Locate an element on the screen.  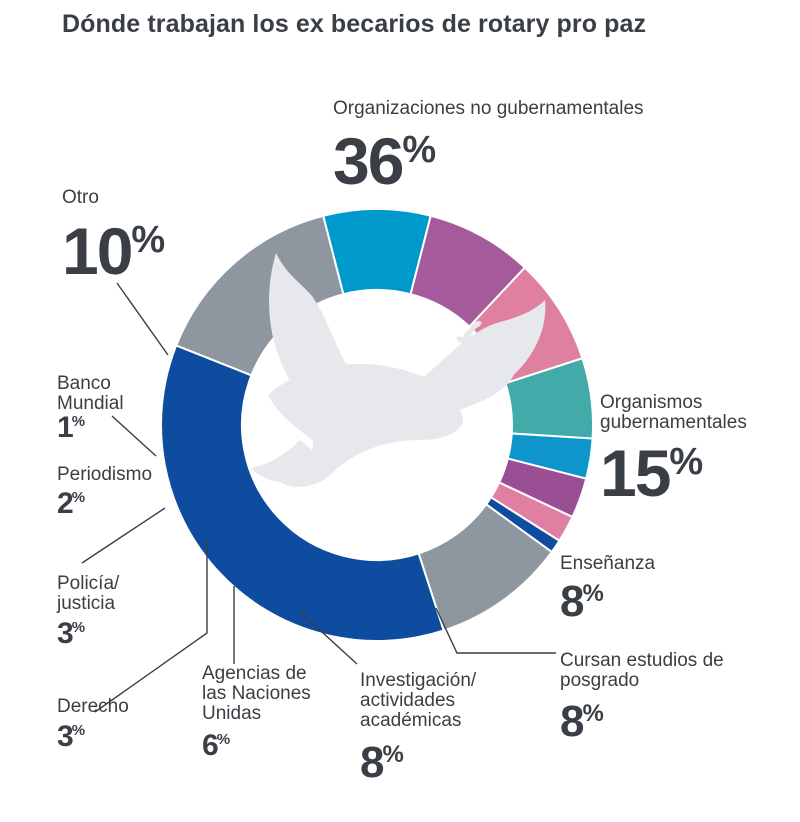
leader-policia is located at coordinates (123, 535).